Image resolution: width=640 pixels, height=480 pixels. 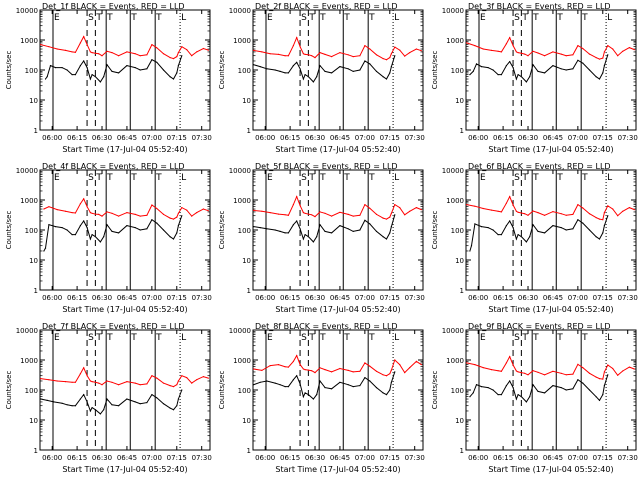 What do you see at coordinates (202, 458) in the screenshot?
I see `x-tick-label: 07:30` at bounding box center [202, 458].